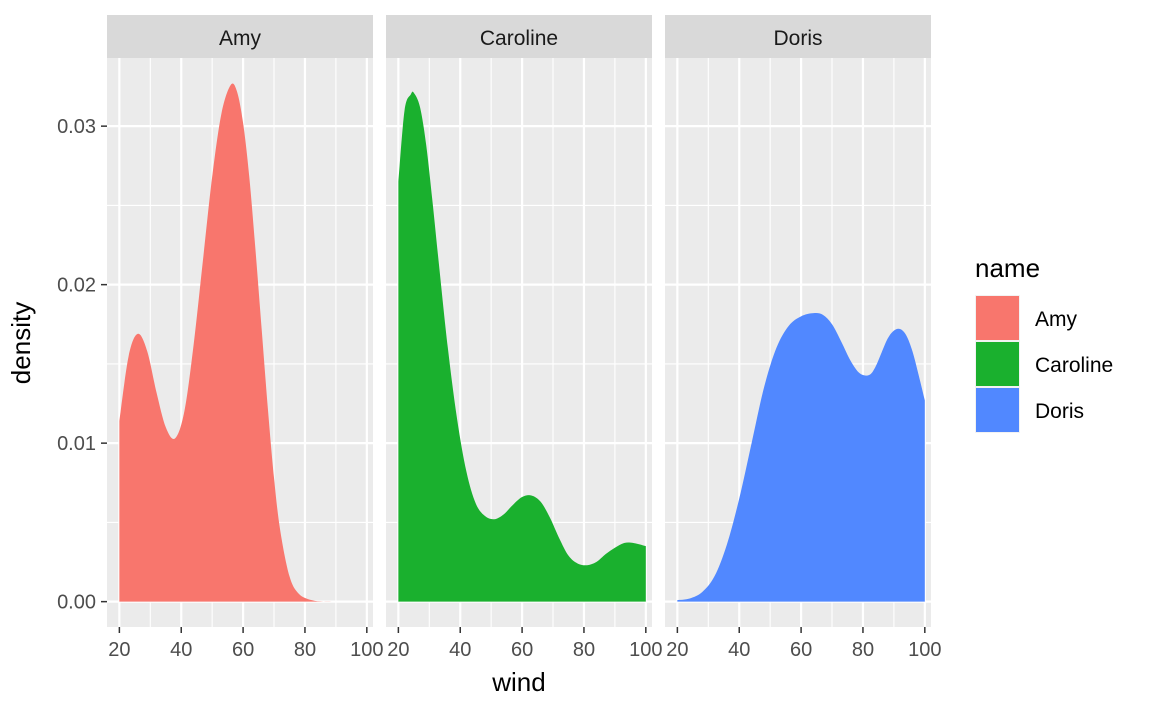 Image resolution: width=1152 pixels, height=711 pixels. I want to click on legend-items: Amy Caroline Doris, so click(1044, 364).